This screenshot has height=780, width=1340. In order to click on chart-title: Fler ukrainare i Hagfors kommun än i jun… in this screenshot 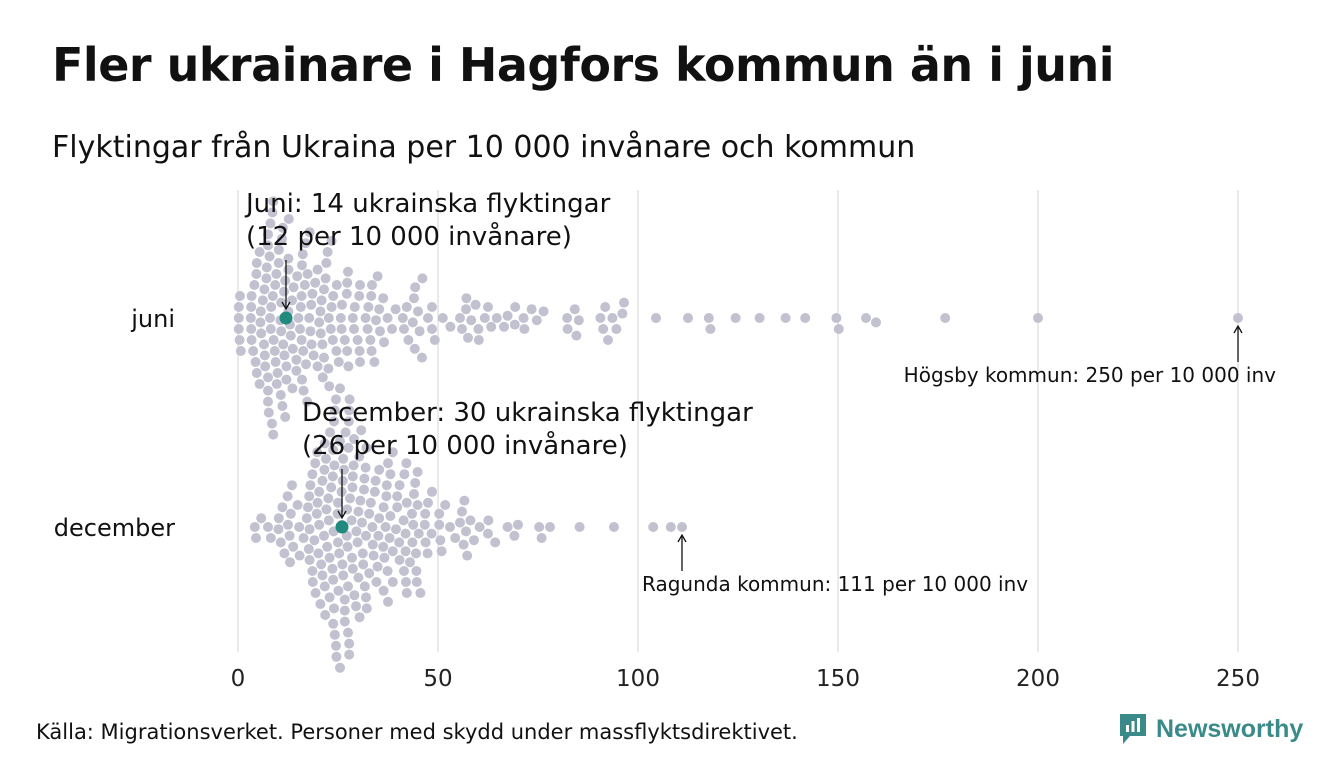, I will do `click(583, 65)`.